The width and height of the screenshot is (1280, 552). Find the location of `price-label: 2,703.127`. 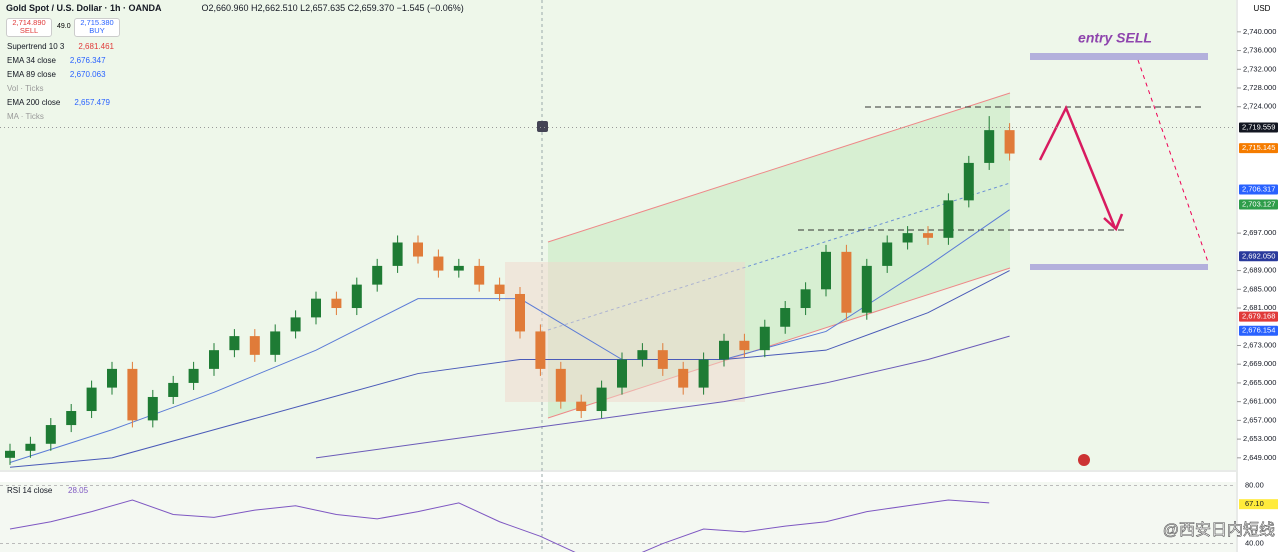

price-label: 2,703.127 is located at coordinates (1258, 203).